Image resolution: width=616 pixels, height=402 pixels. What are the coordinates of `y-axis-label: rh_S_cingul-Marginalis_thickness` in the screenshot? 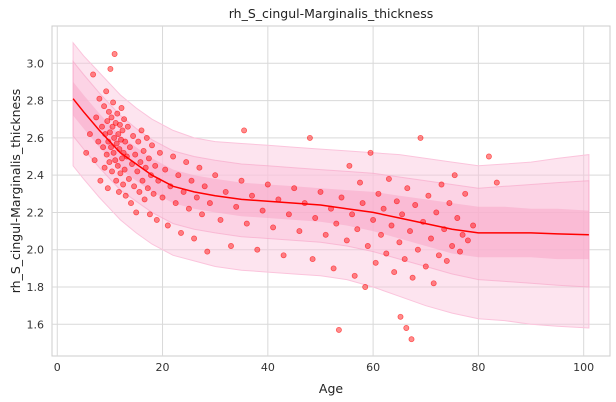 It's located at (15, 191).